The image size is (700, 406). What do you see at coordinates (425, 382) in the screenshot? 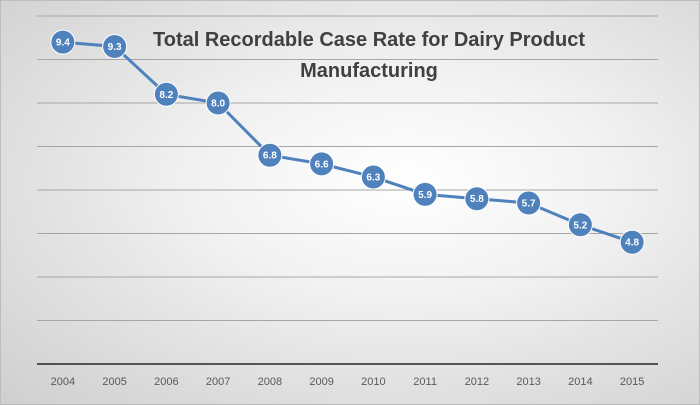
I see `x-tick-label: 2011` at bounding box center [425, 382].